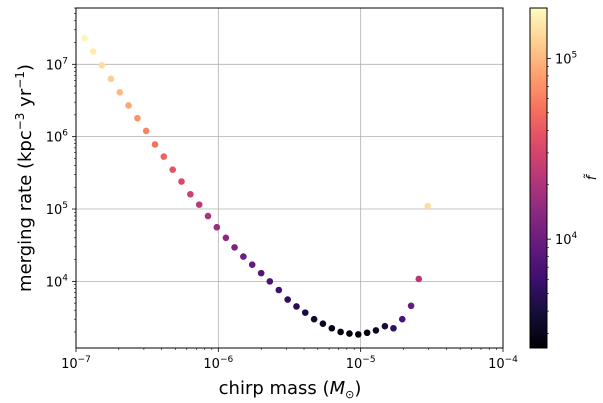  I want to click on colorbar-tick-label: 105, so click(566, 58).